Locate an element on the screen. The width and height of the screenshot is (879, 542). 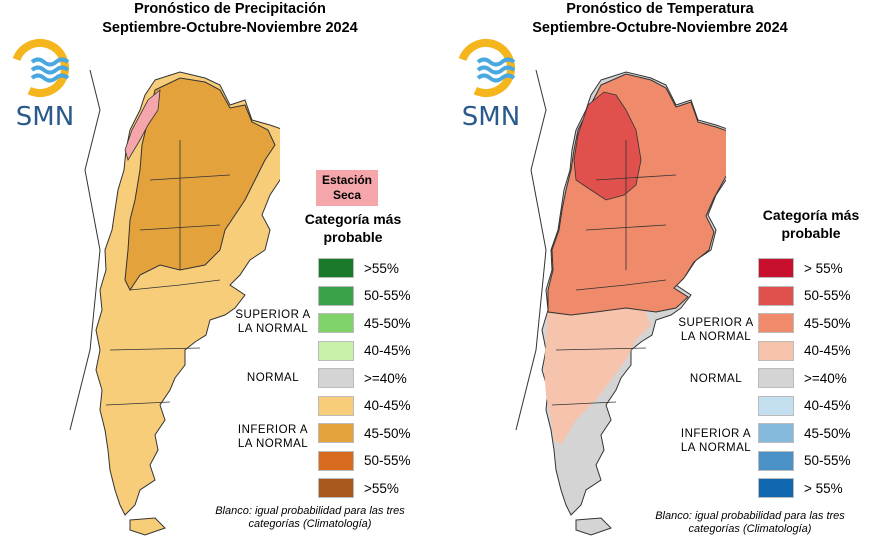
precip-legend-label: >=40% is located at coordinates (385, 378).